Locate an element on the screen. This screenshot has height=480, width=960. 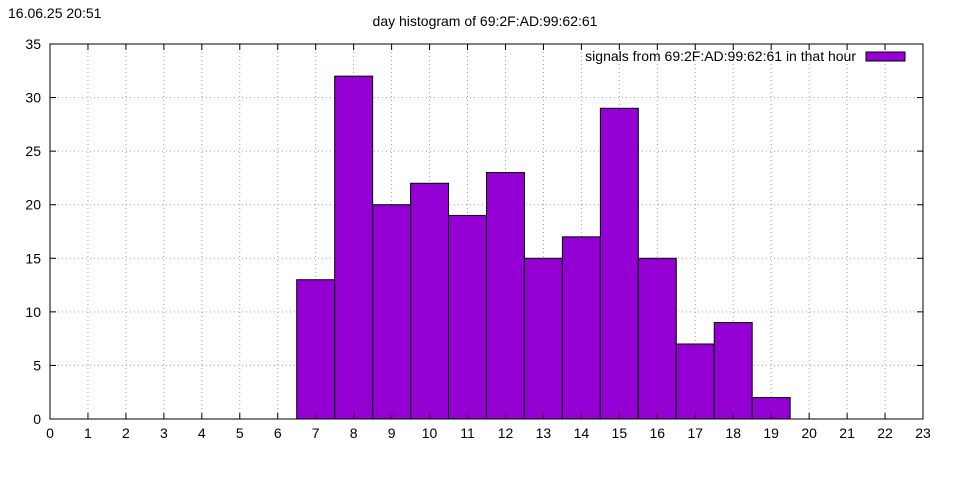
x-tick-label: 13 is located at coordinates (544, 433).